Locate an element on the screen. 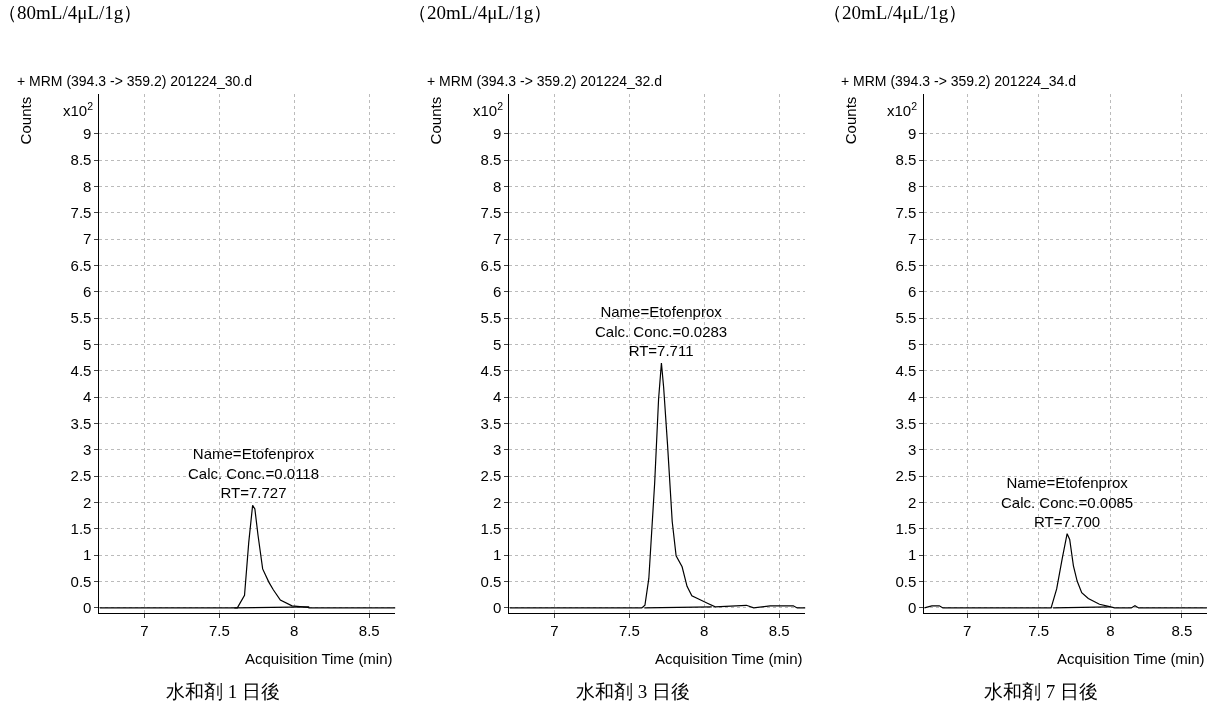 This screenshot has height=707, width=1213. chart-title: （80mL/4μL/1g） is located at coordinates (71, 12).